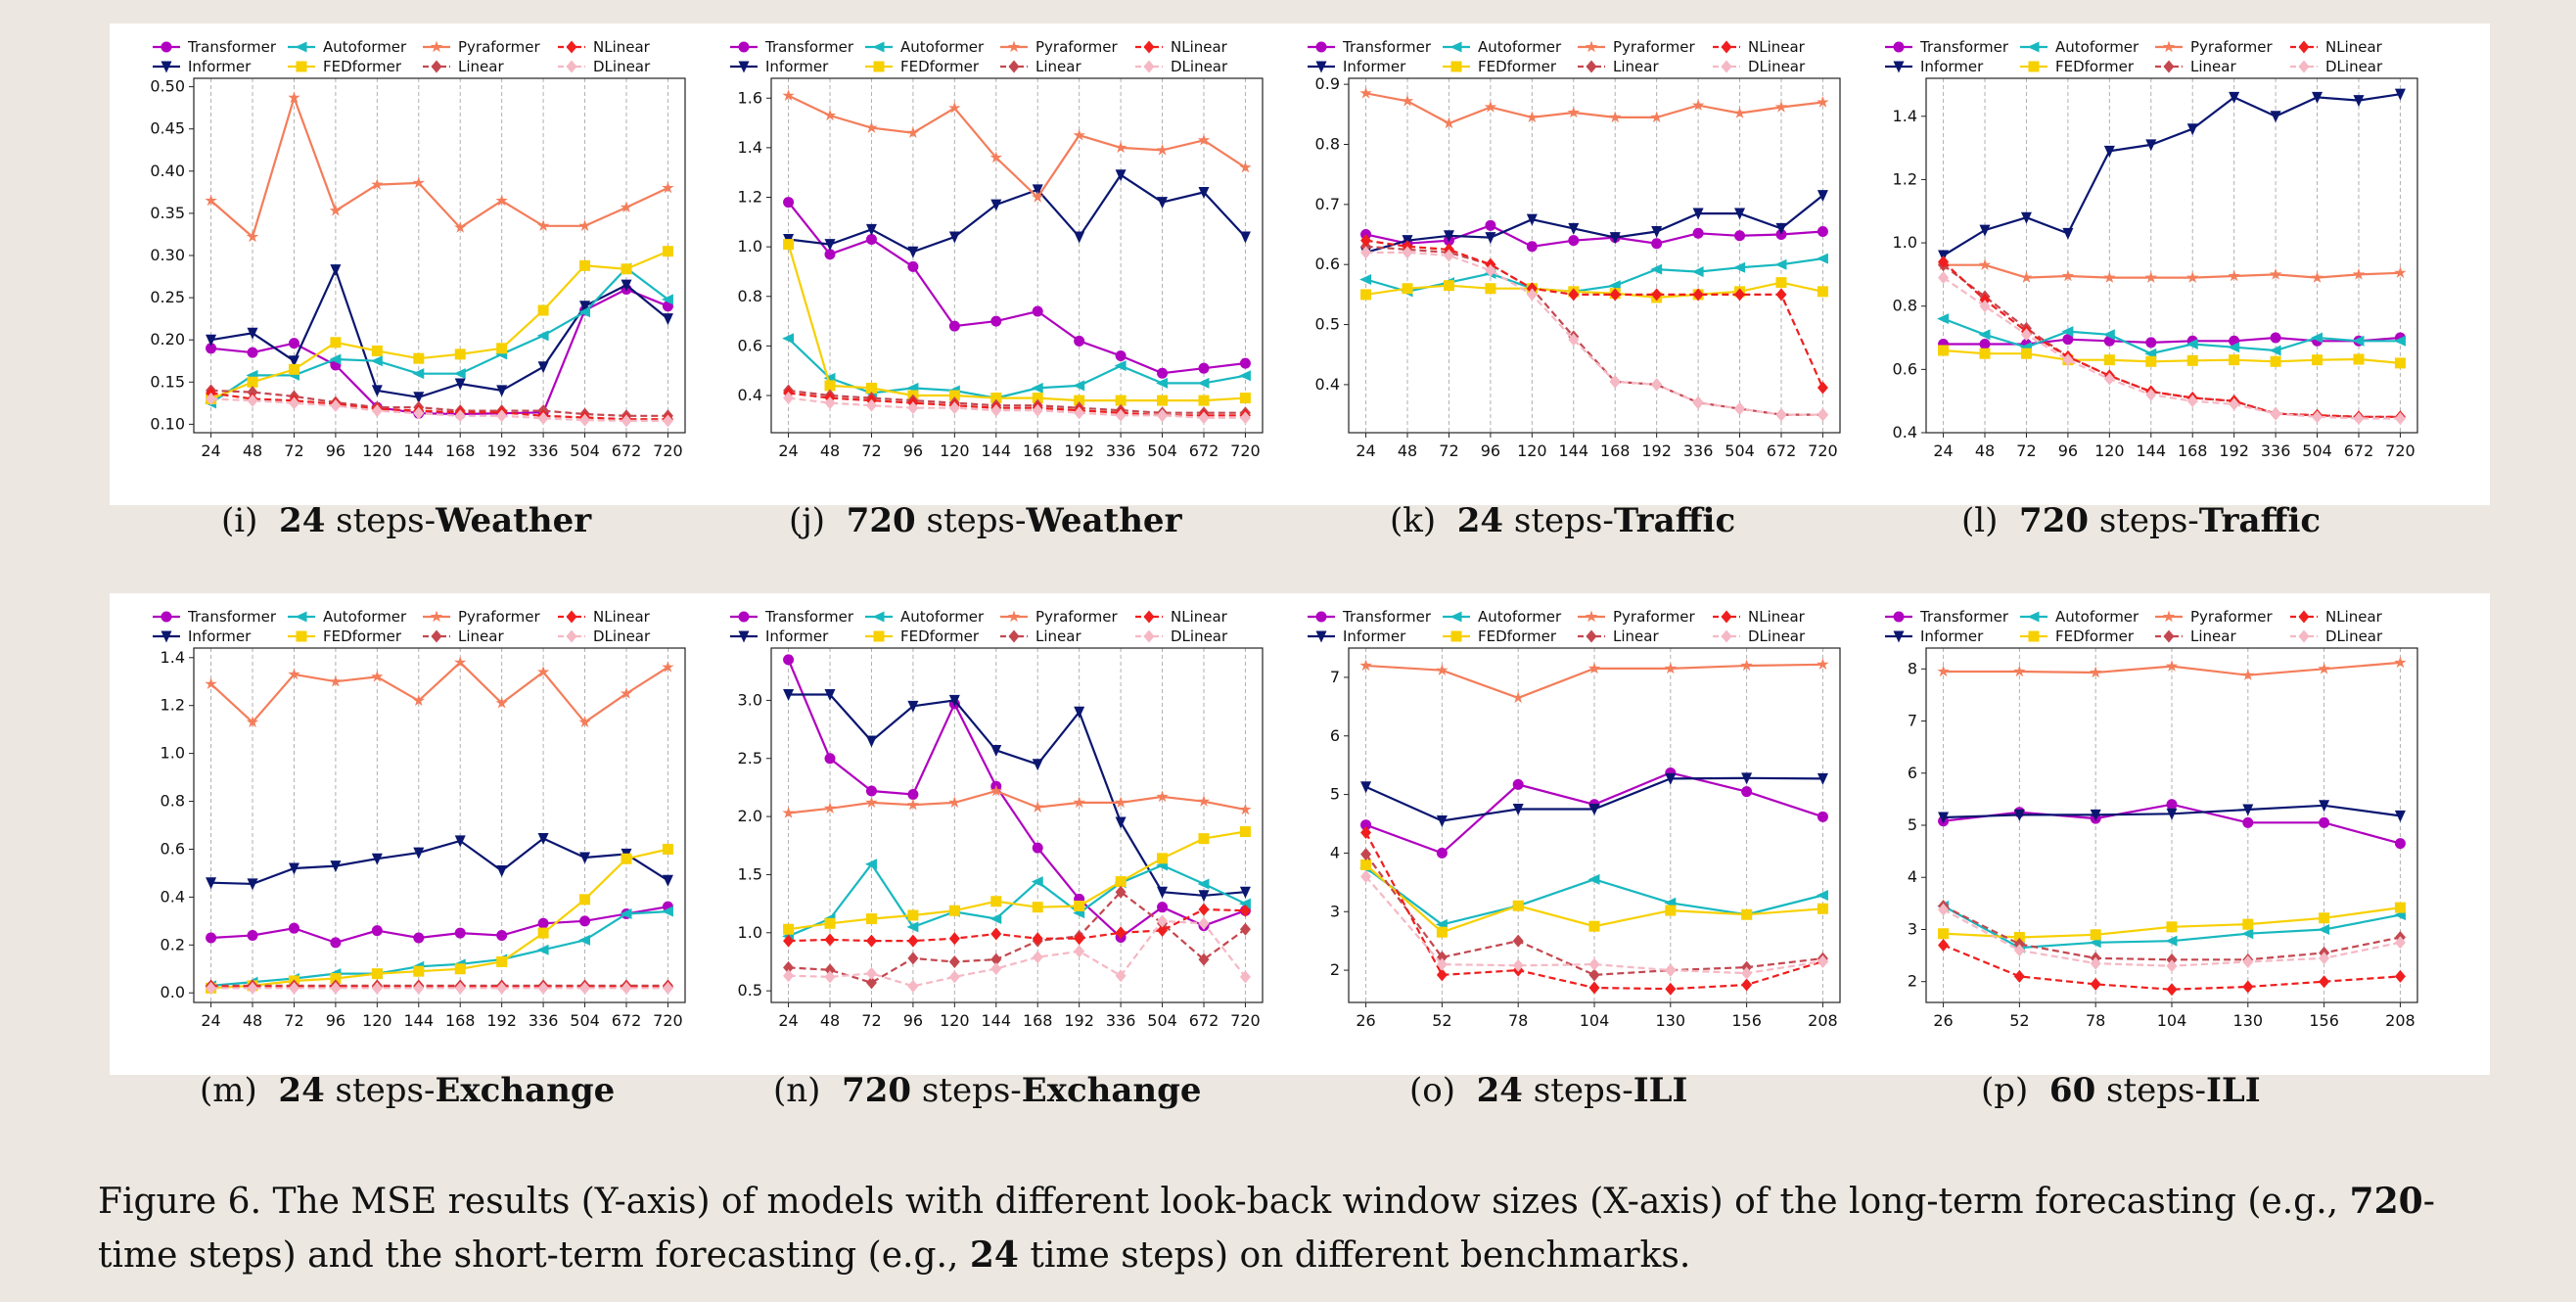 The image size is (2576, 1302). What do you see at coordinates (1327, 384) in the screenshot?
I see `y-tick-label: 0.4` at bounding box center [1327, 384].